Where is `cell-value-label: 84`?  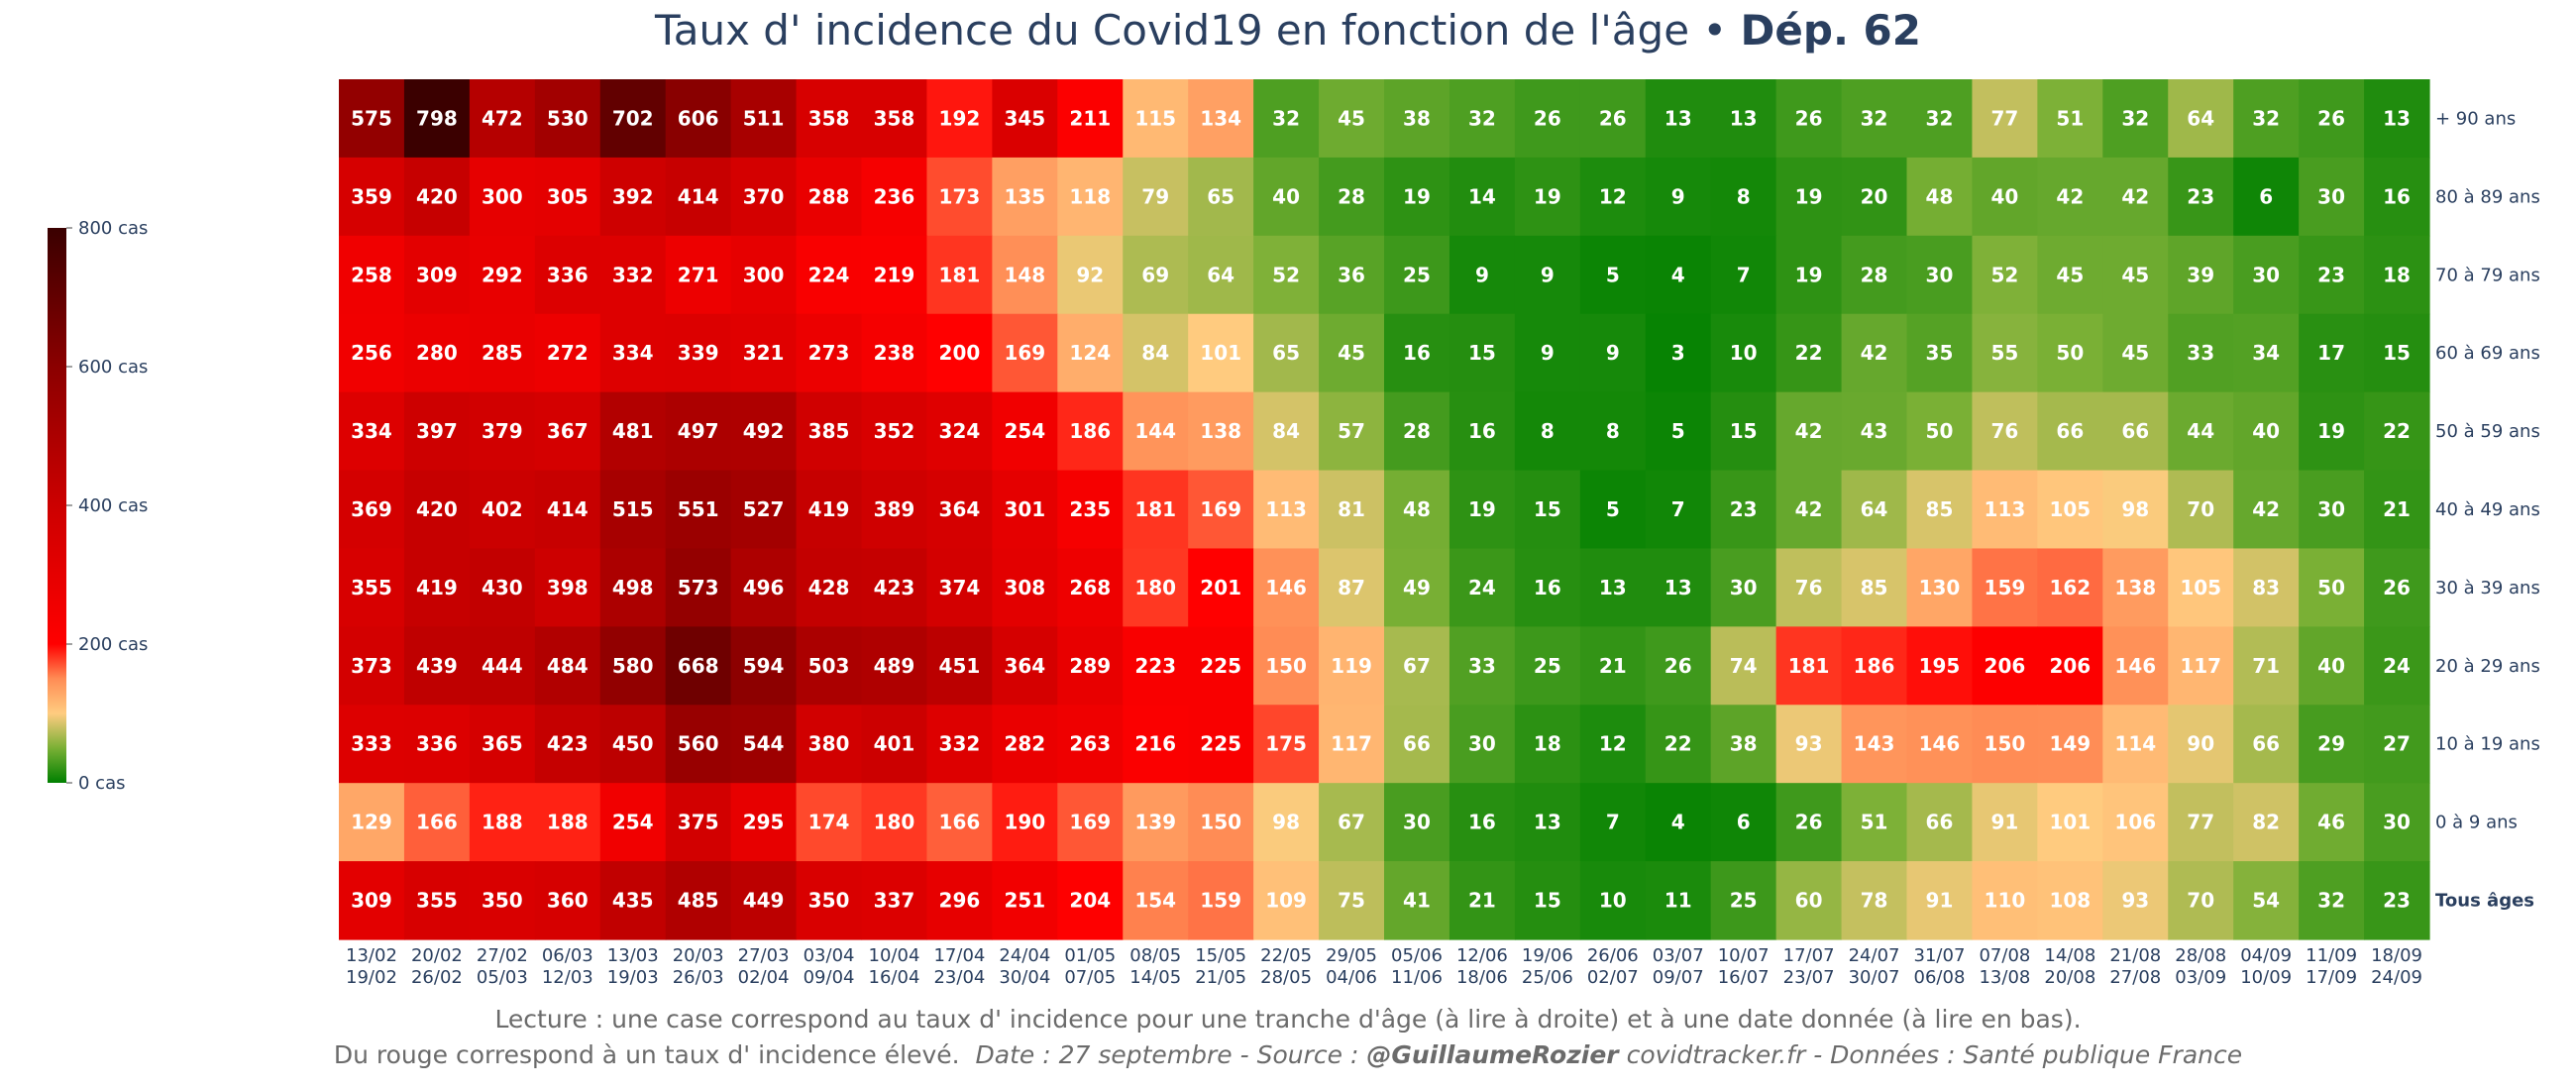
cell-value-label: 84 is located at coordinates (1286, 431).